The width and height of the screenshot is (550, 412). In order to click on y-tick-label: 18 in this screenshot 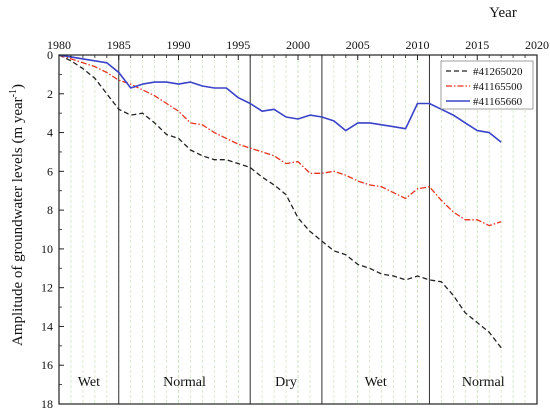, I will do `click(47, 404)`.